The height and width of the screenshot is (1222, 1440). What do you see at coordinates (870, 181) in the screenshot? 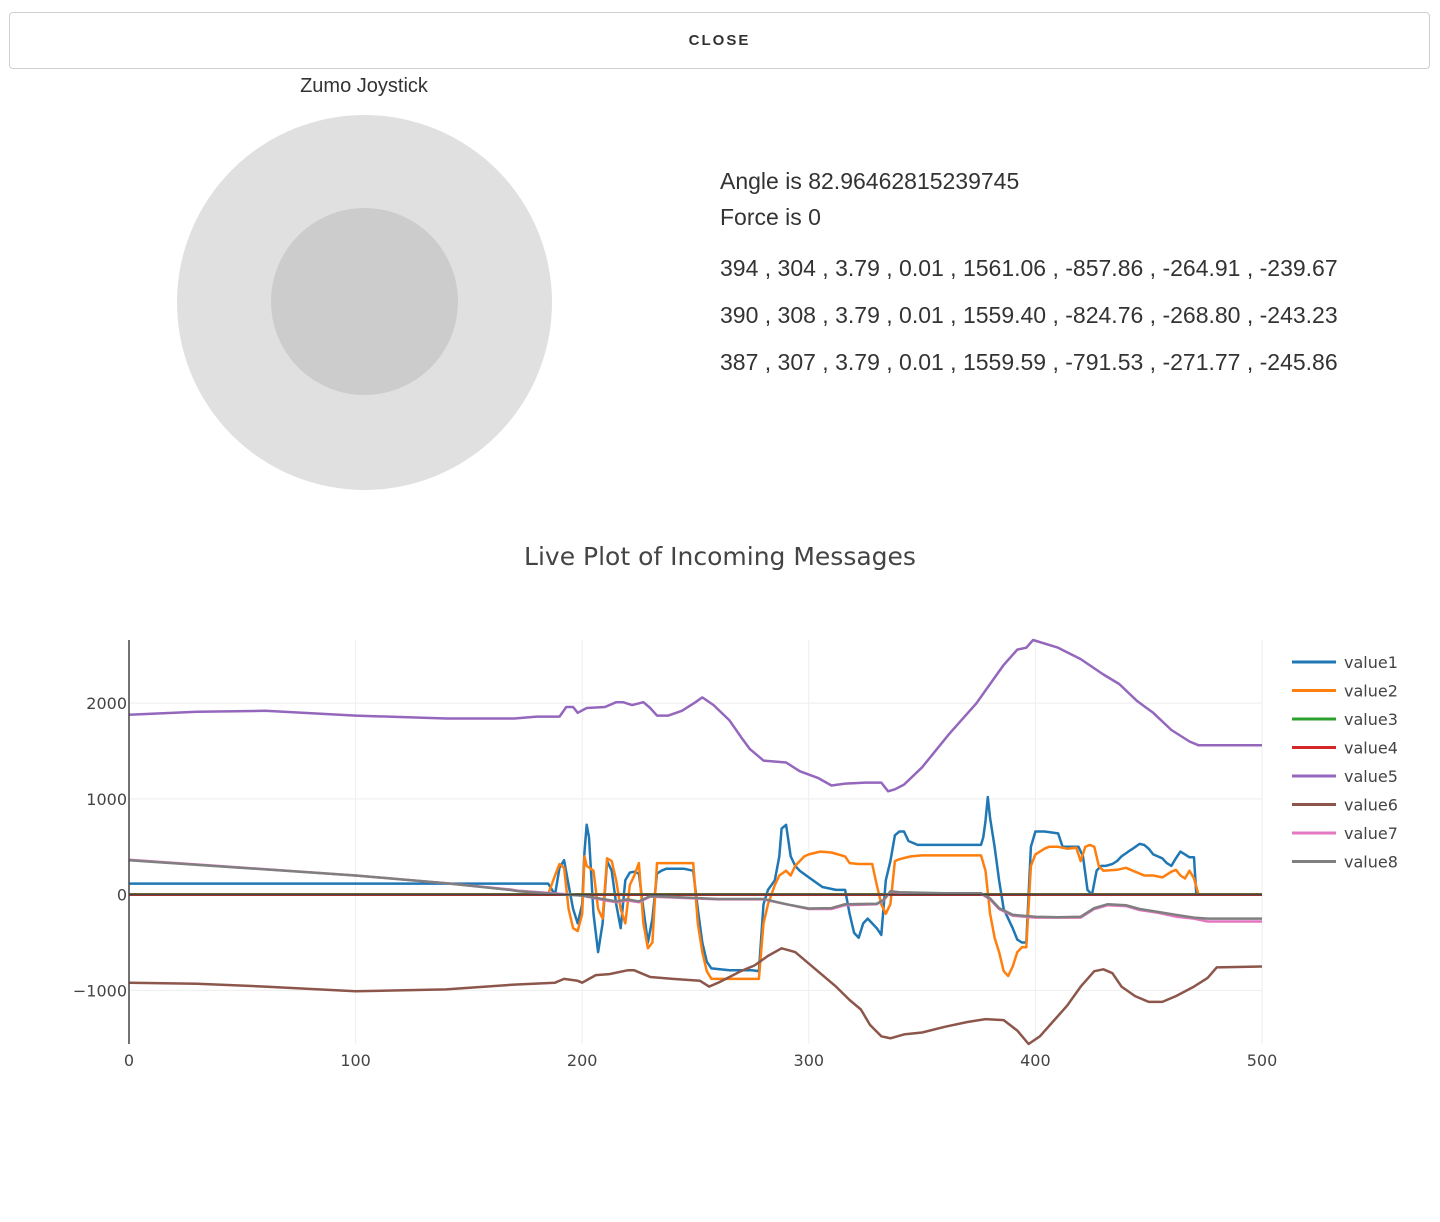
I see `angle-readout: Angle is 82.96462815239745` at bounding box center [870, 181].